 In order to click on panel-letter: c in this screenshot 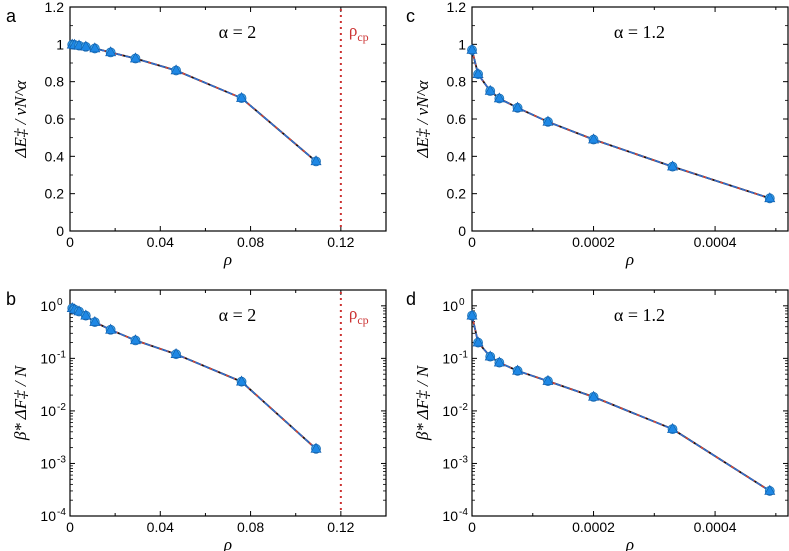, I will do `click(410, 16)`.